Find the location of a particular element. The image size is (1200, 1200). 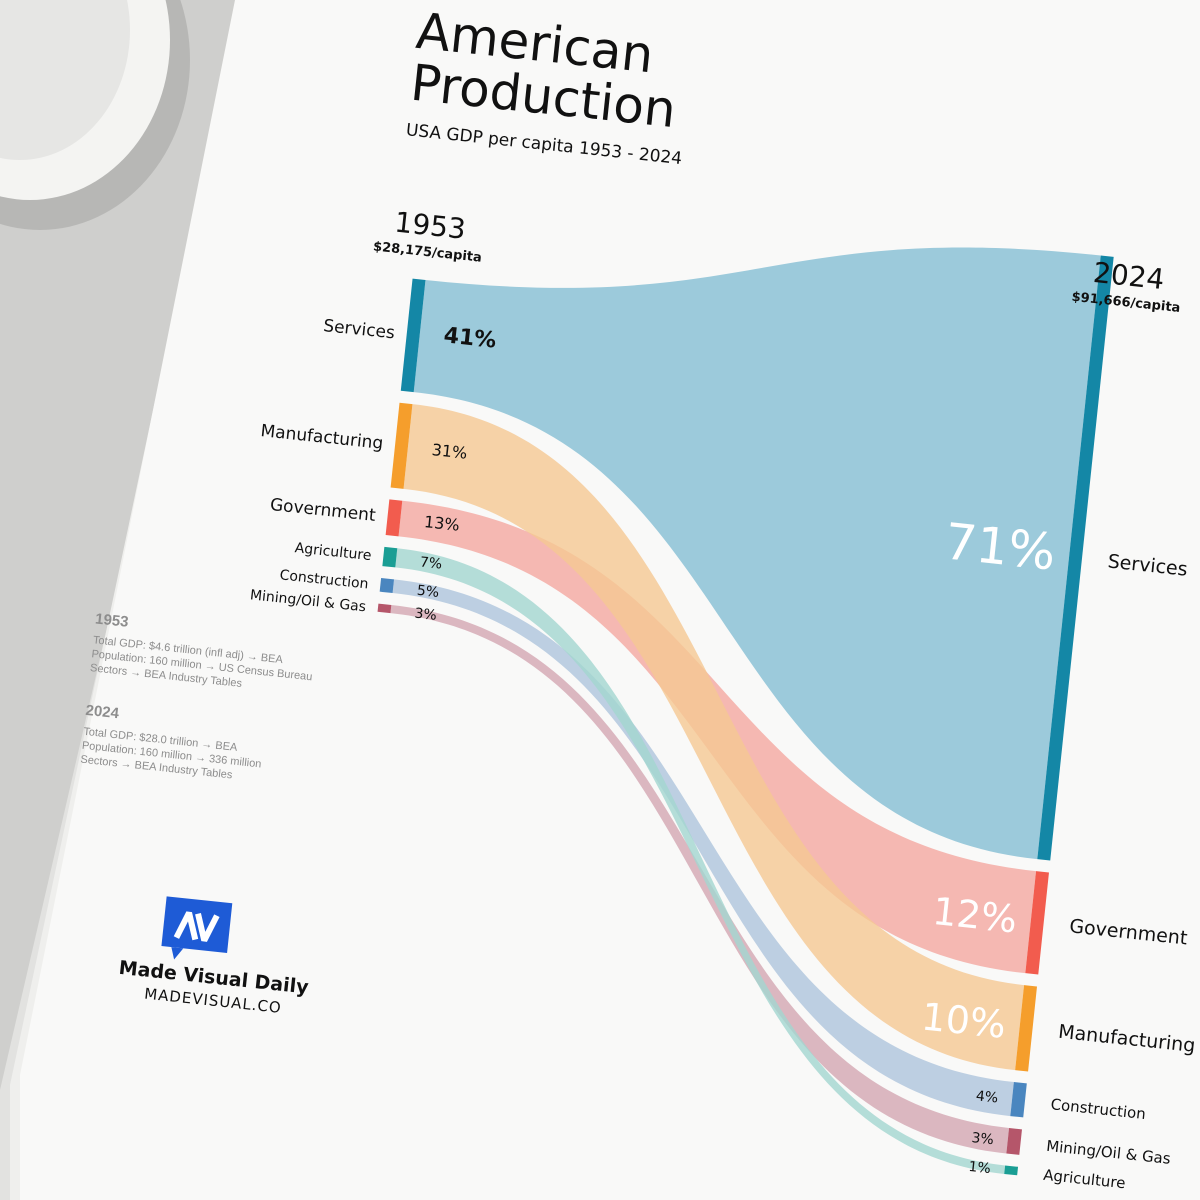

right-node-services is located at coordinates (1075, 558).